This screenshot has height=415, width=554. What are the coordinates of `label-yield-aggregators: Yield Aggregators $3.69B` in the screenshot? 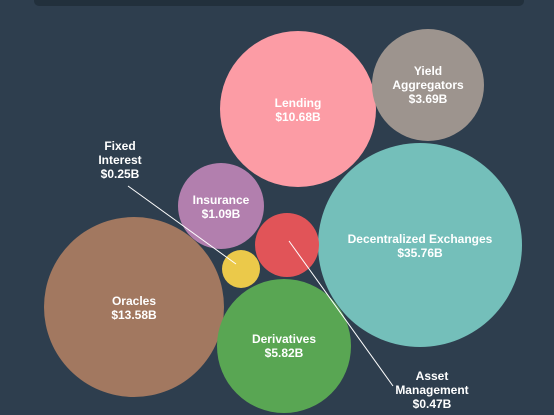 It's located at (428, 85).